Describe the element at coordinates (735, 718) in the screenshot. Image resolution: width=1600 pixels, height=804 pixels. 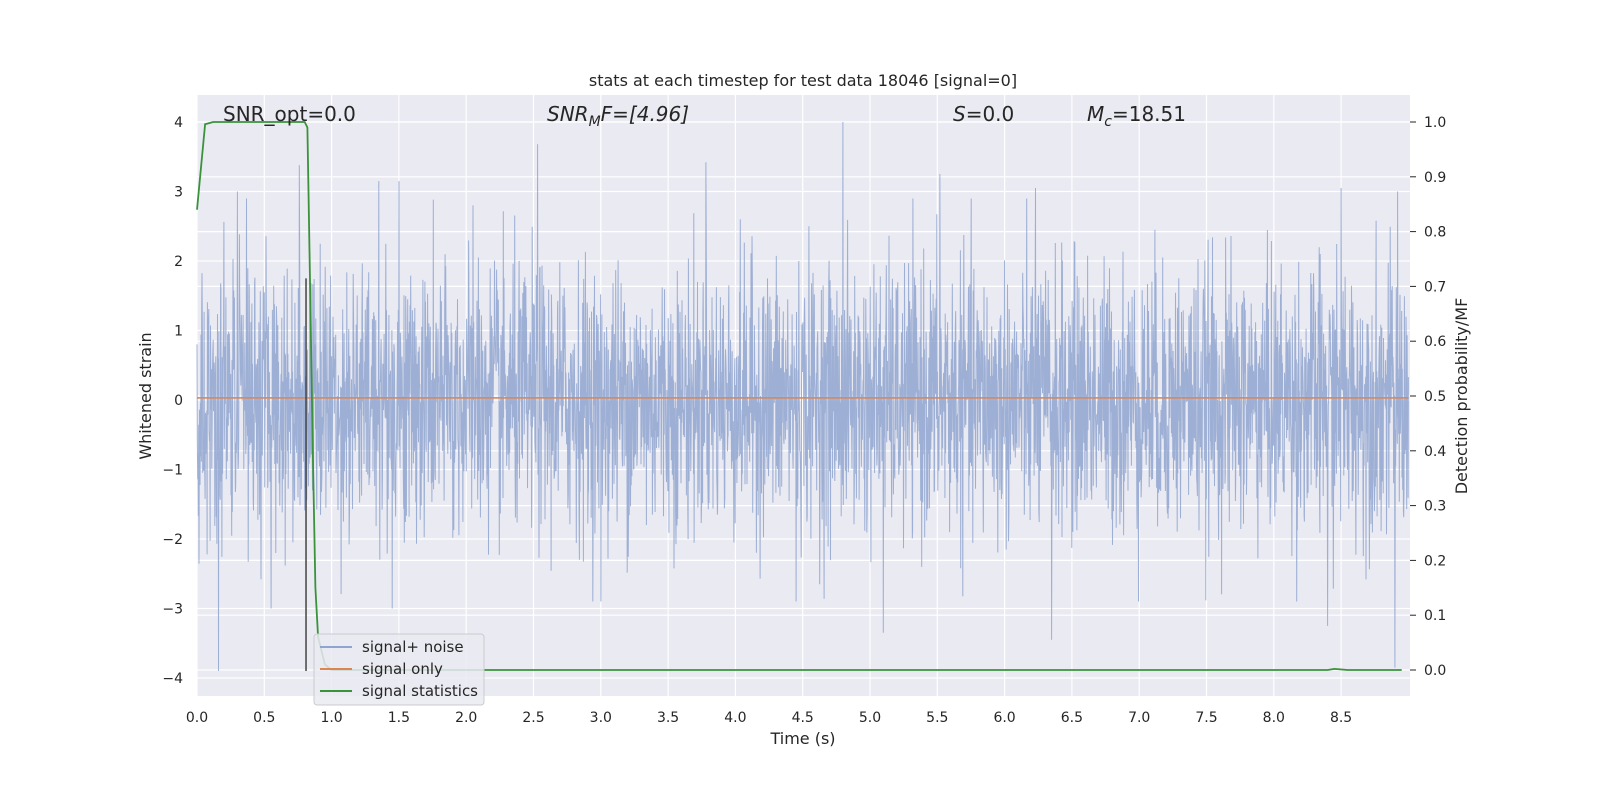
I see `x-tick-label: 4.0` at that location.